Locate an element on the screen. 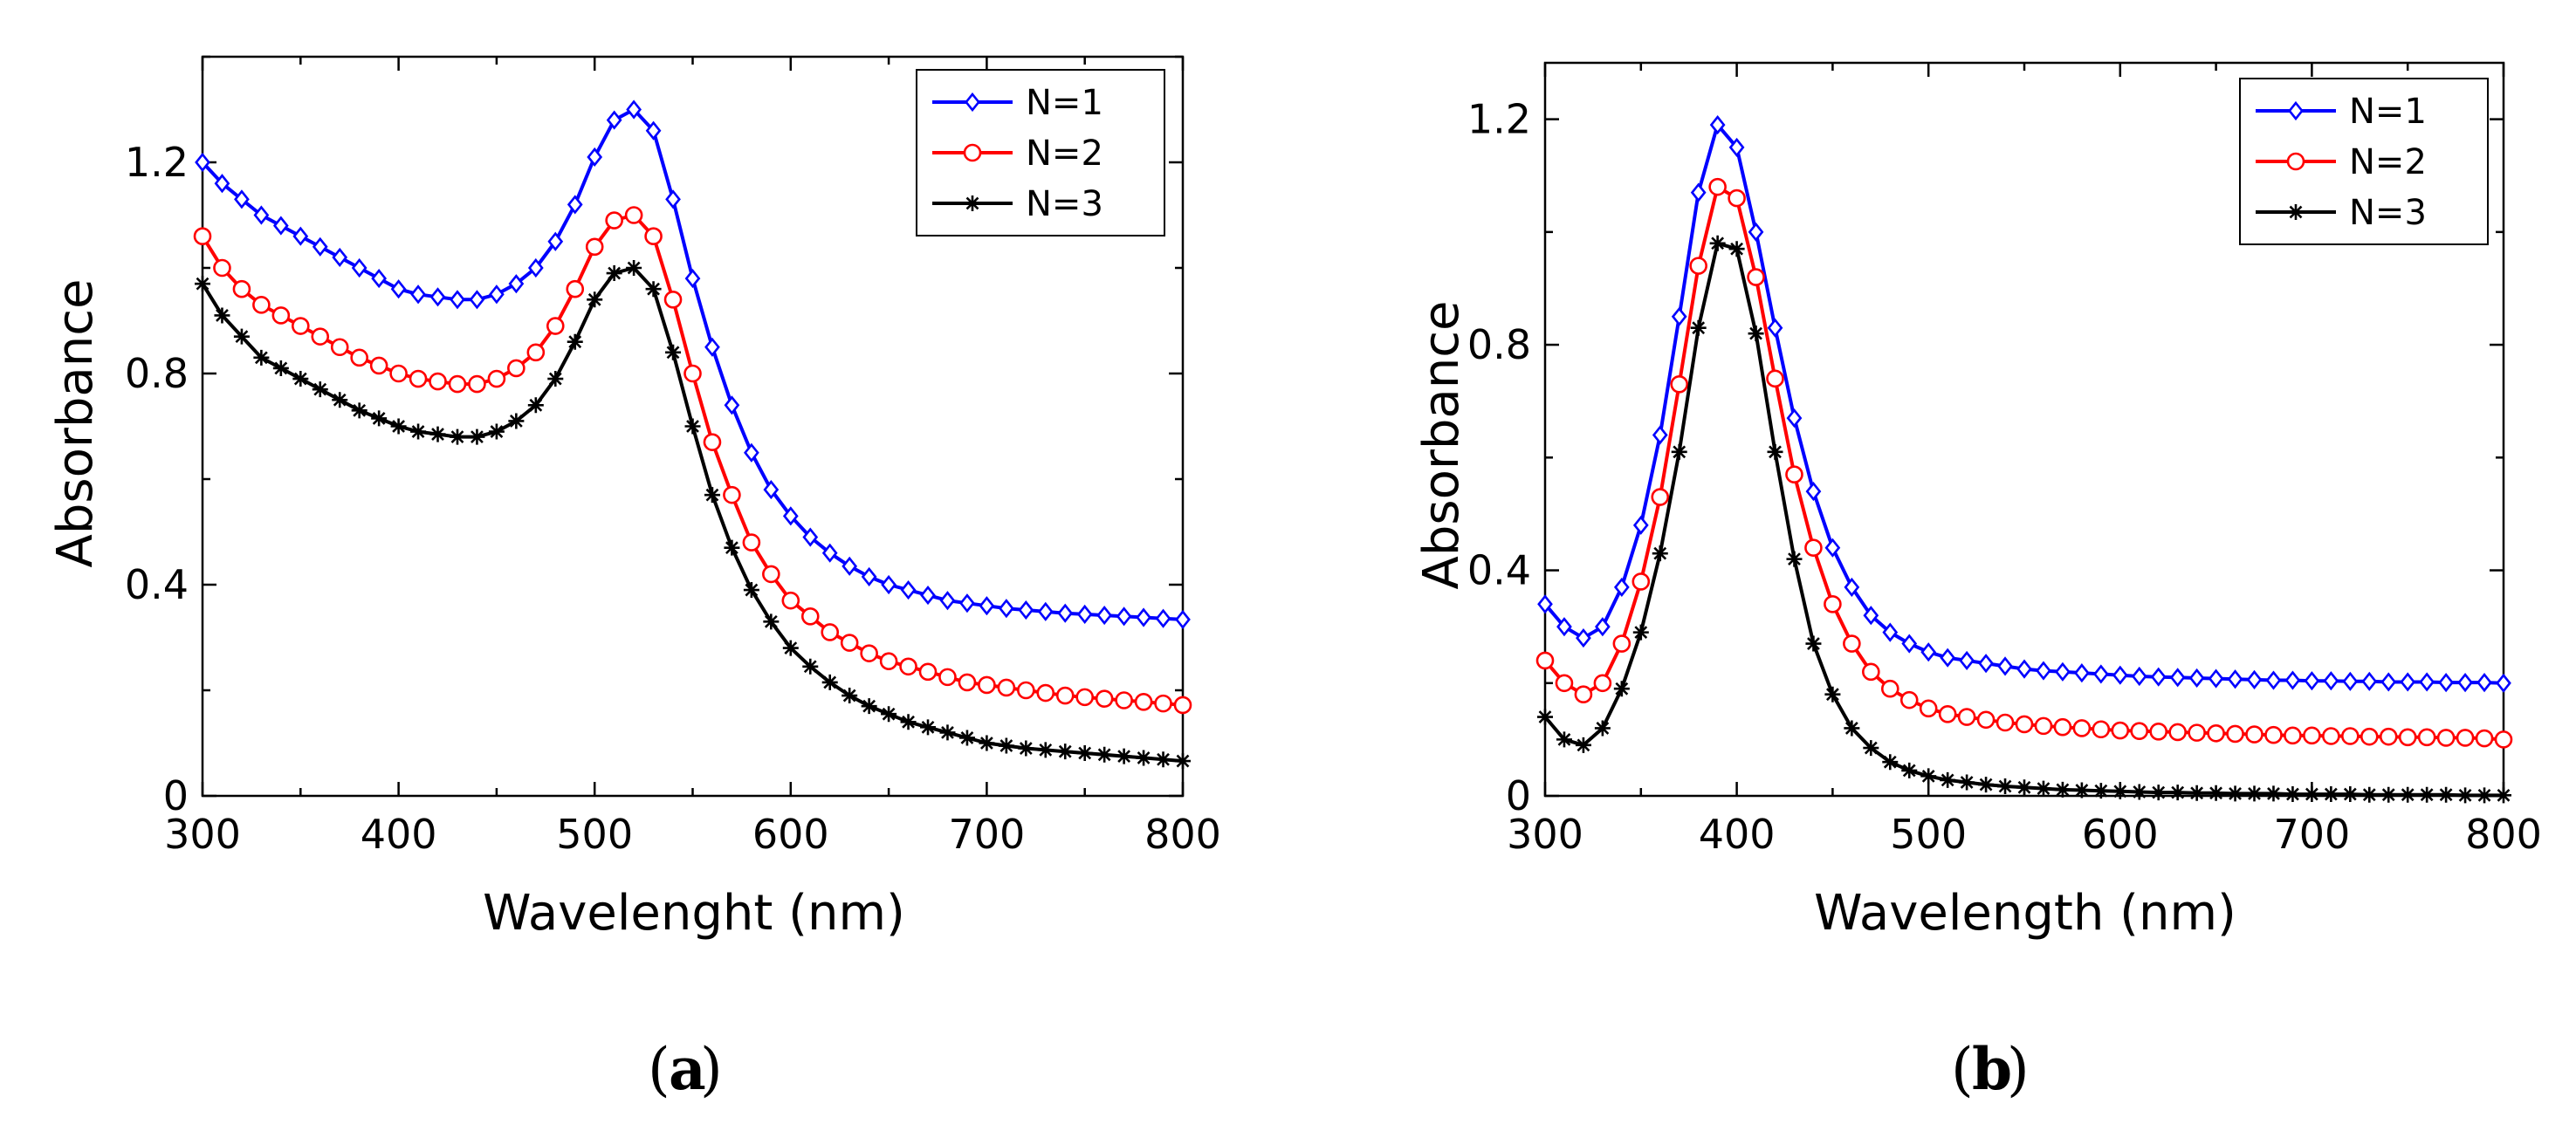 Image resolution: width=2576 pixels, height=1124 pixels. panel-a-x-tick-label: 800 is located at coordinates (1183, 835).